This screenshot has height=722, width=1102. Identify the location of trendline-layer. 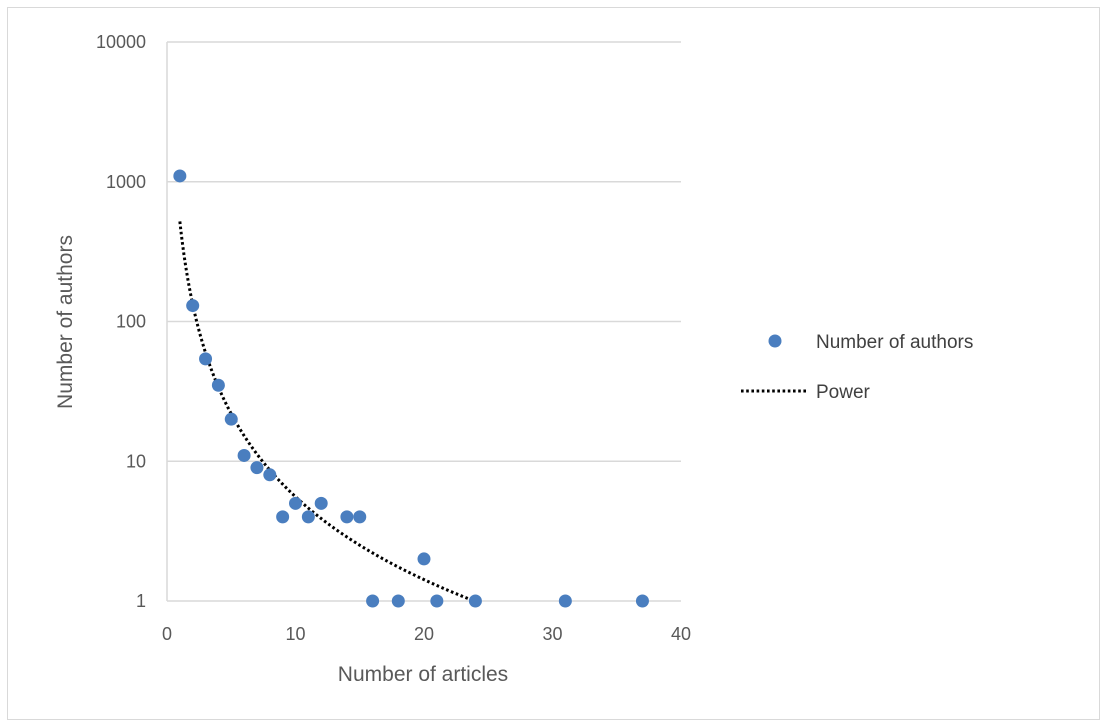
(327, 412).